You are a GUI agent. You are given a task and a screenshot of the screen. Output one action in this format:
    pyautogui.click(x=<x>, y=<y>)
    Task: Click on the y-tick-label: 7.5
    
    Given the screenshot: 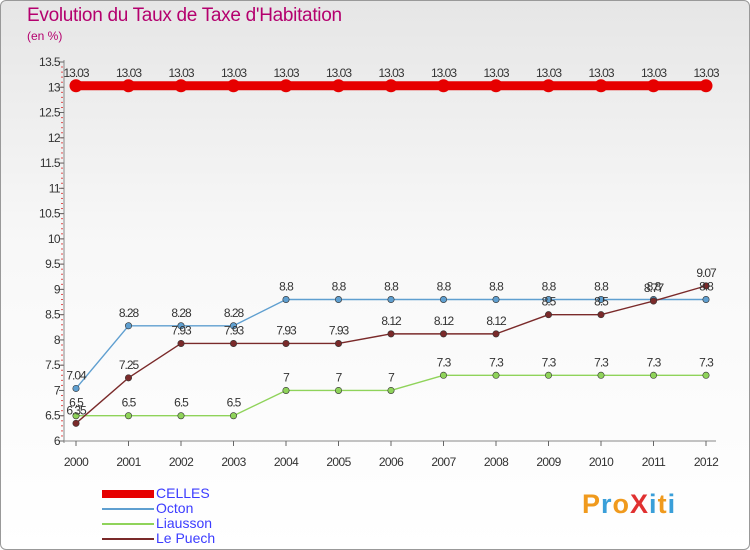 What is the action you would take?
    pyautogui.click(x=53, y=365)
    